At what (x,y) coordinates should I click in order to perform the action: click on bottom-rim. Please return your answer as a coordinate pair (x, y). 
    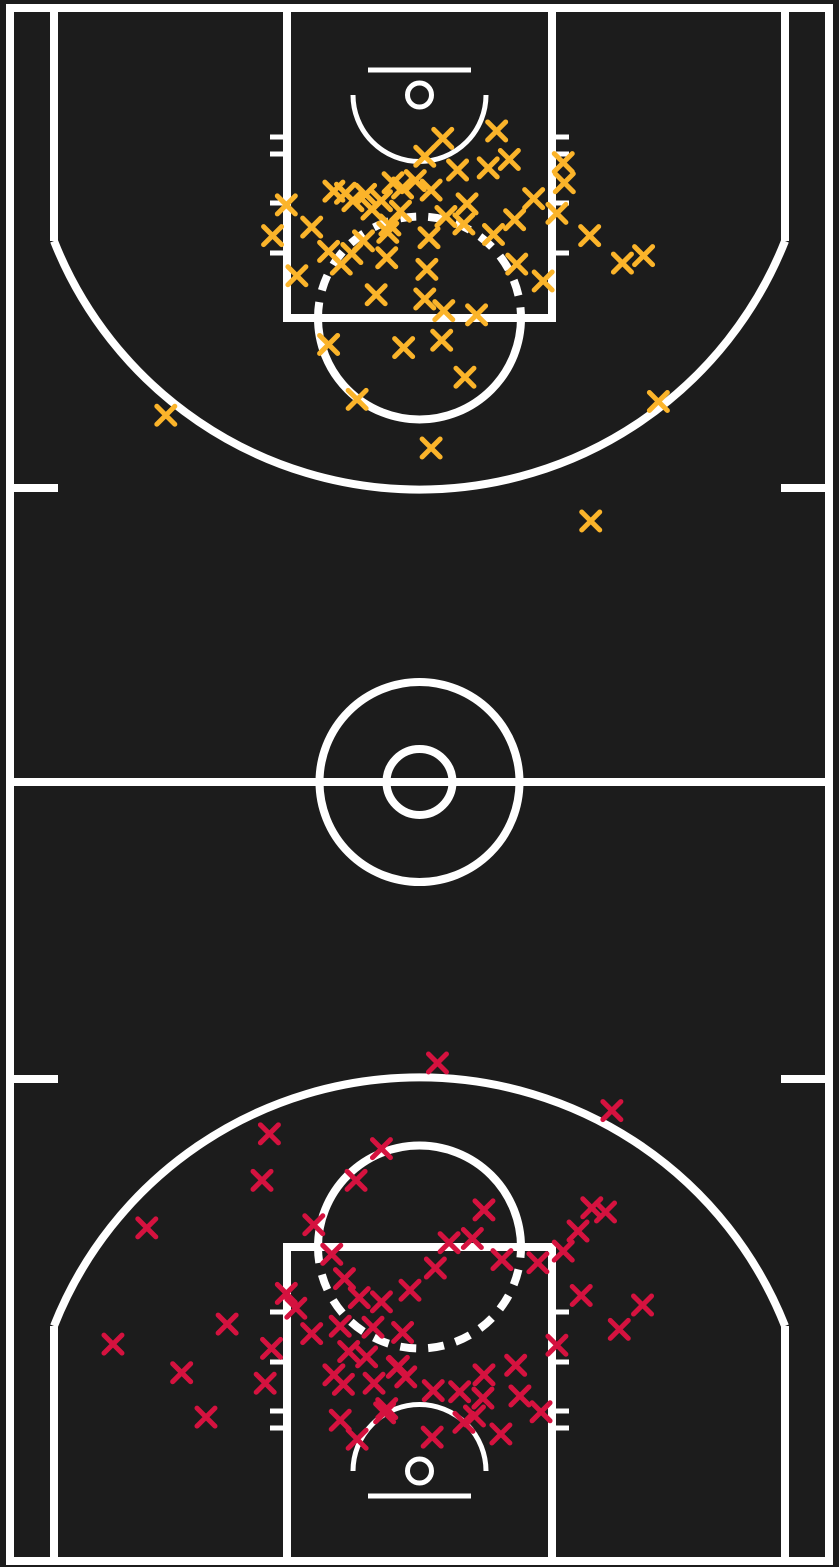
    Looking at the image, I should click on (419, 1471).